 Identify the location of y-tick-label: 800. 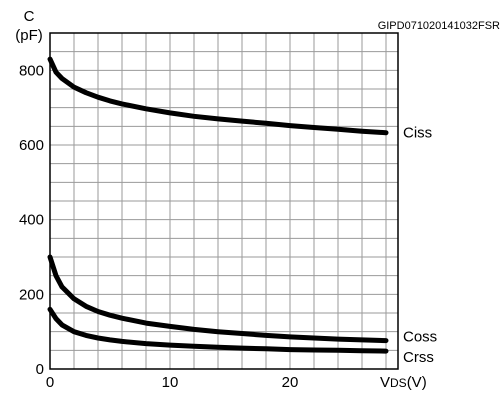
(31, 70).